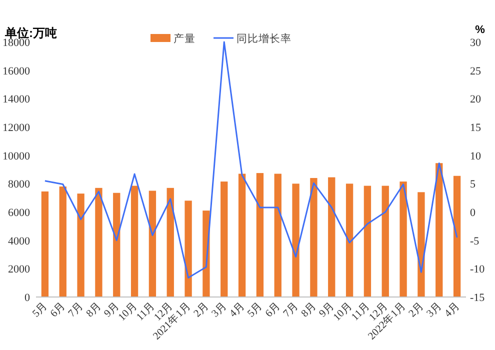 The image size is (495, 350). Describe the element at coordinates (476, 128) in the screenshot. I see `y2-tick-label: 15` at that location.